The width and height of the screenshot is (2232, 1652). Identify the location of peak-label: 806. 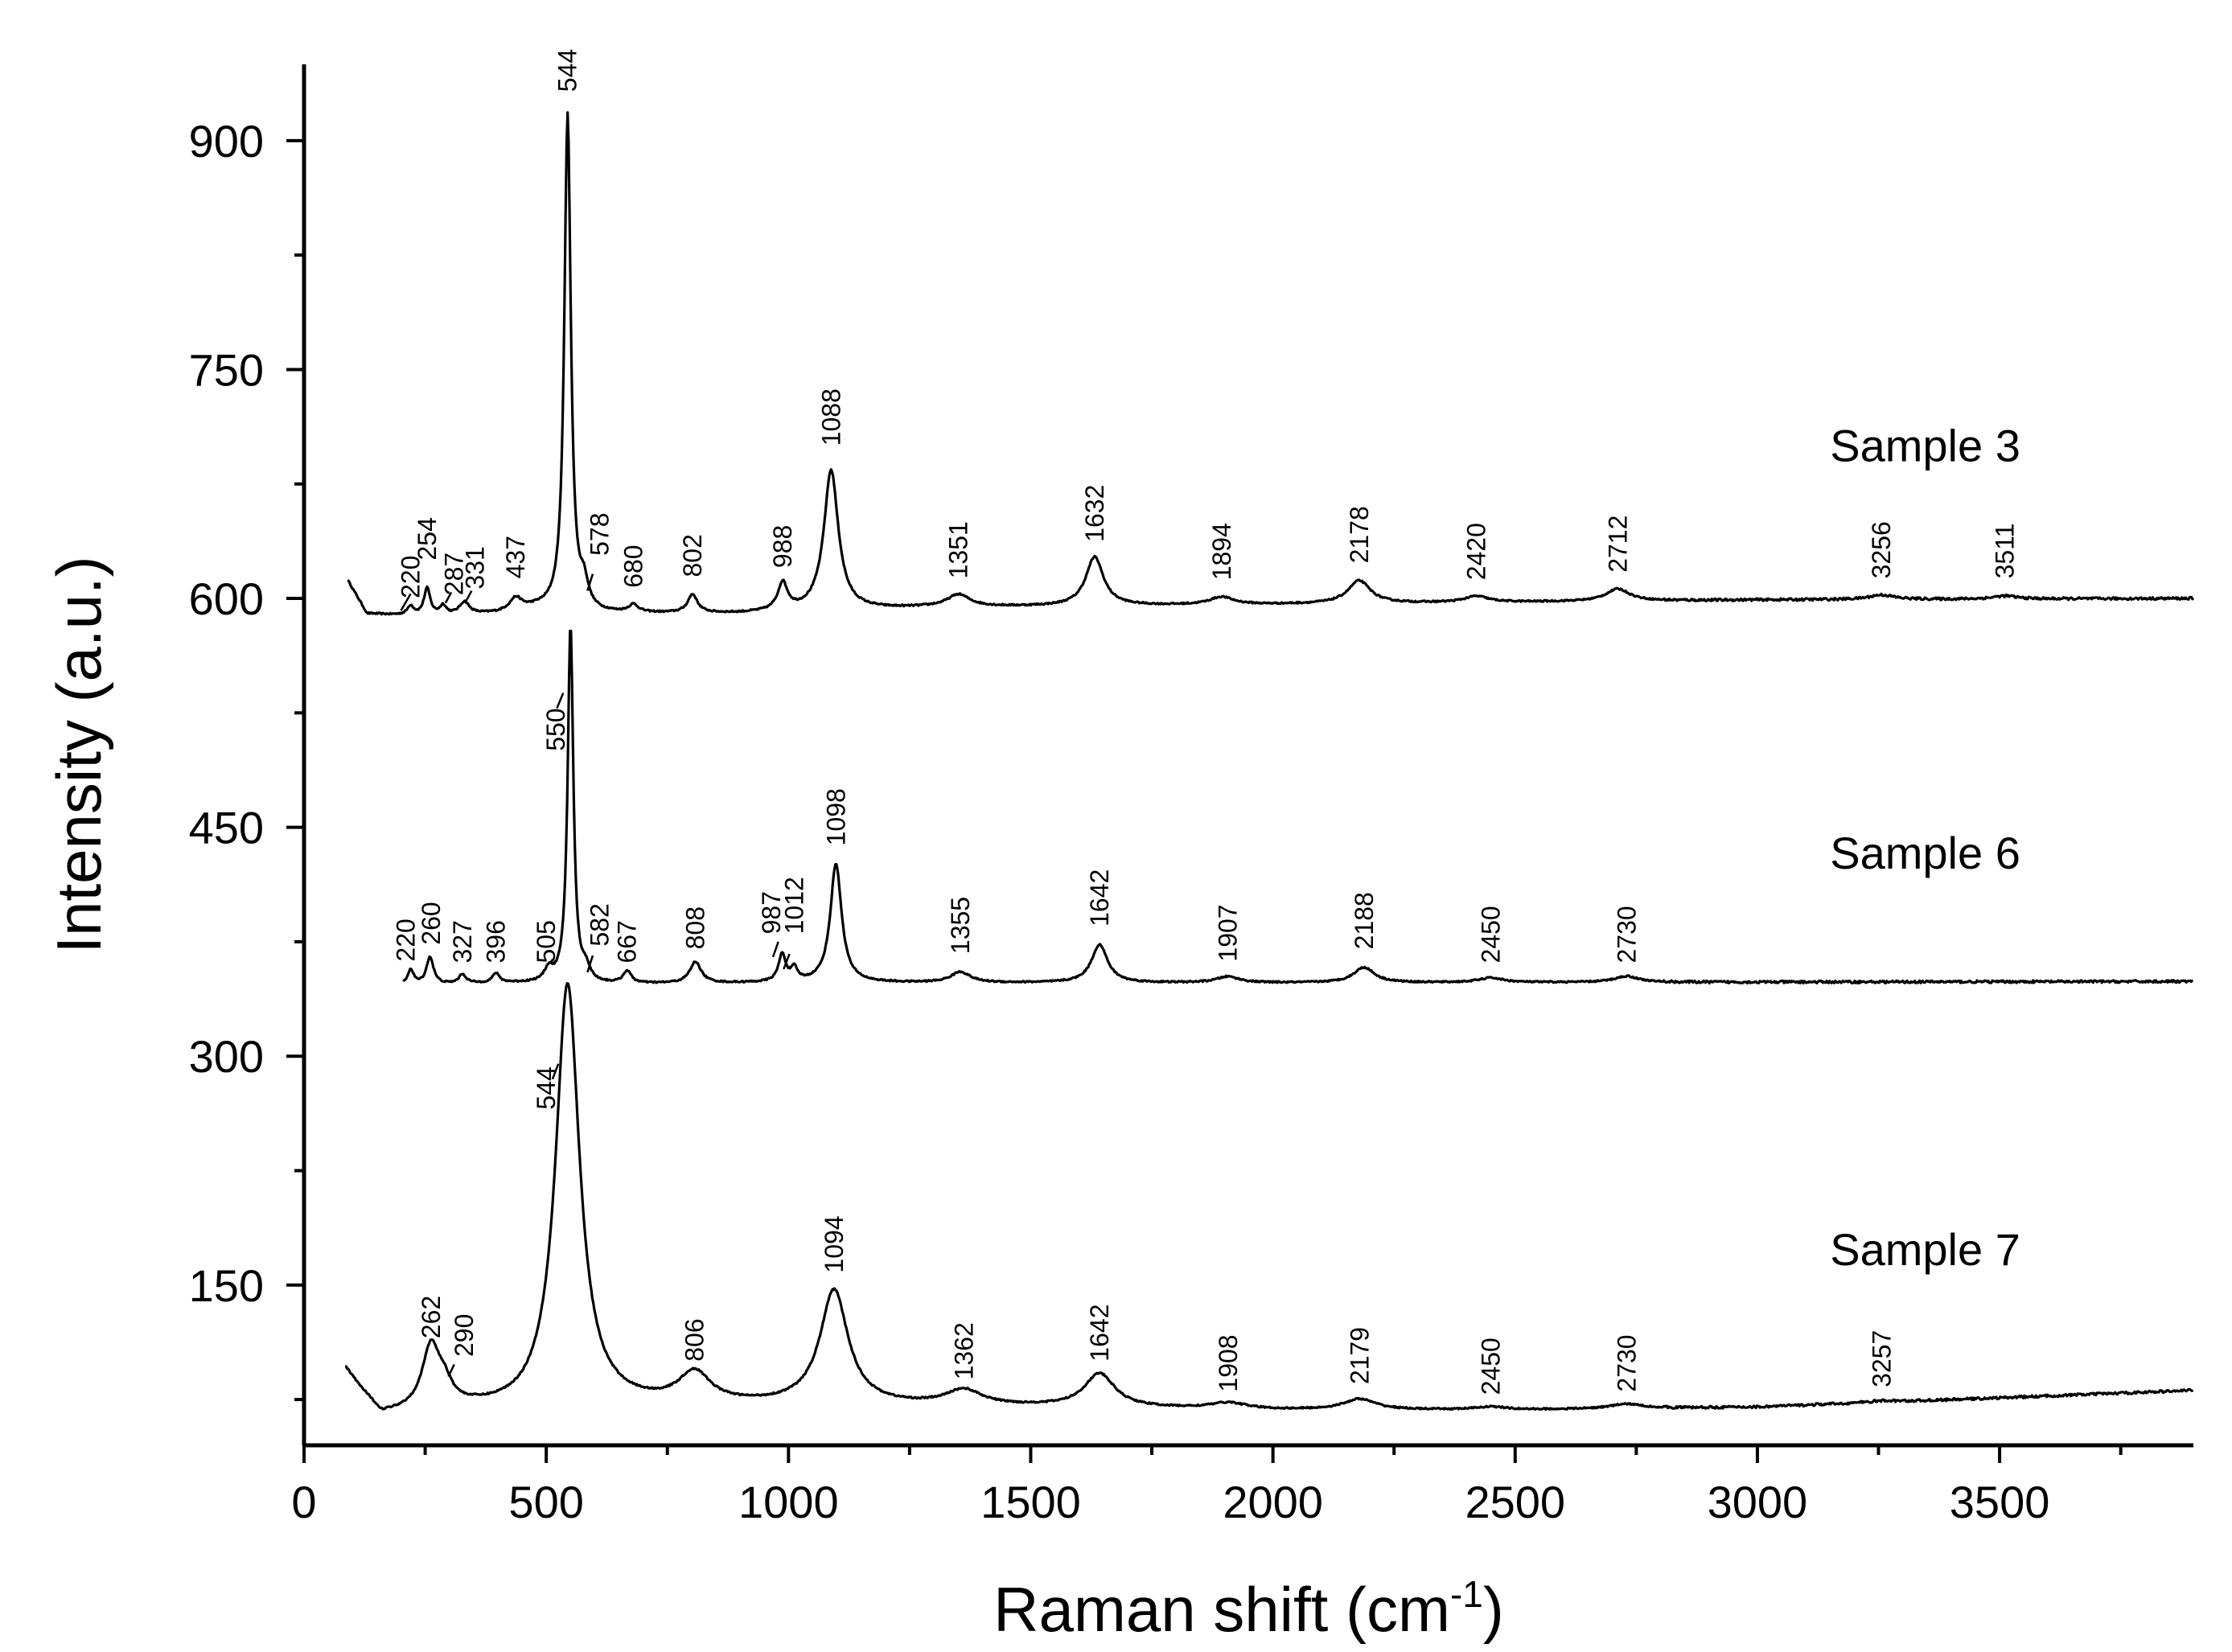
(694, 1339).